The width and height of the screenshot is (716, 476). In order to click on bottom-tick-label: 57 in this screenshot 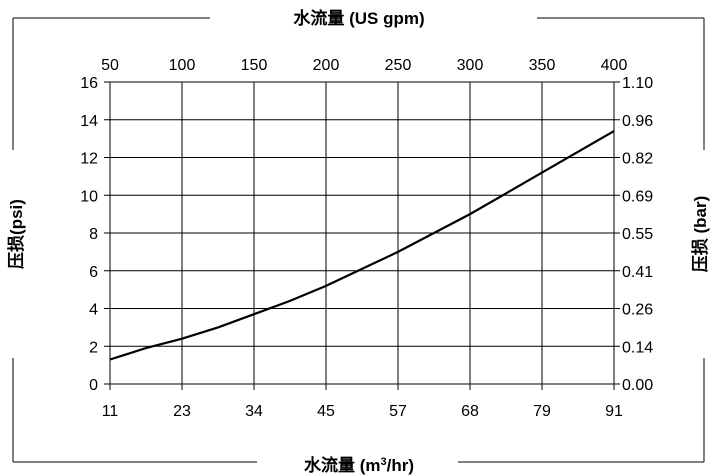, I will do `click(398, 411)`.